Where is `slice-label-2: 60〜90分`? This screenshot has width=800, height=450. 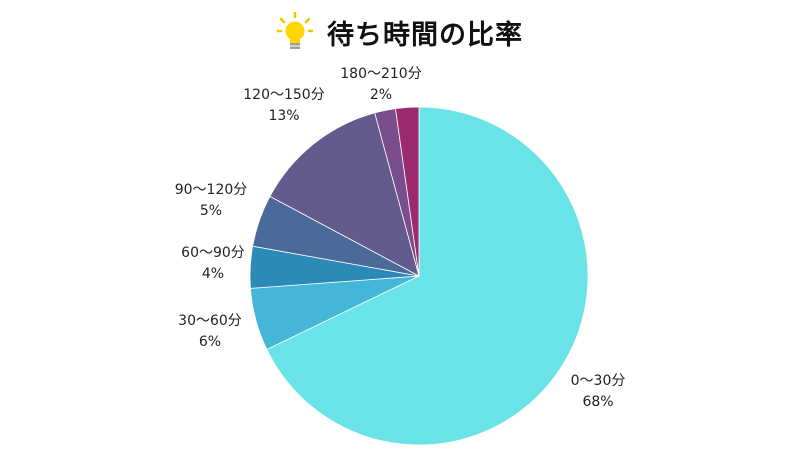
slice-label-2: 60〜90分 is located at coordinates (213, 253).